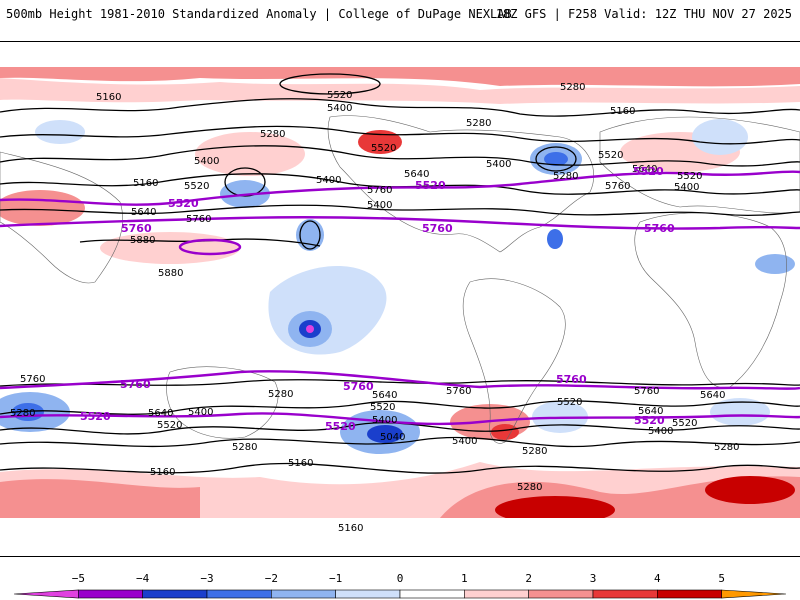 This screenshot has width=800, height=600. I want to click on low-center-hudson, so click(556, 159).